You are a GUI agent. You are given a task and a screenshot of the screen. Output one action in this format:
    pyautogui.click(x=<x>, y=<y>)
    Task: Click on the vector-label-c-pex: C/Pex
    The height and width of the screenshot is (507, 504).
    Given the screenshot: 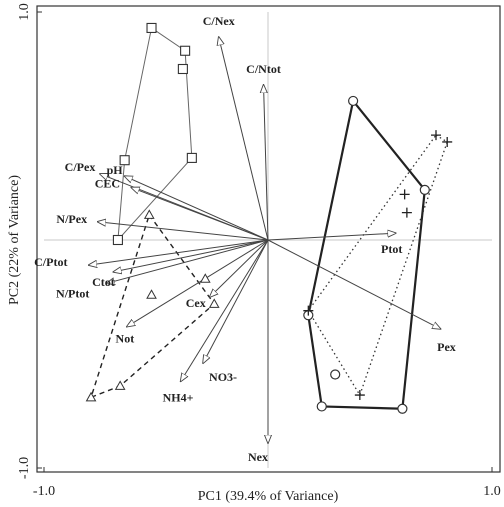 What is the action you would take?
    pyautogui.click(x=80, y=167)
    